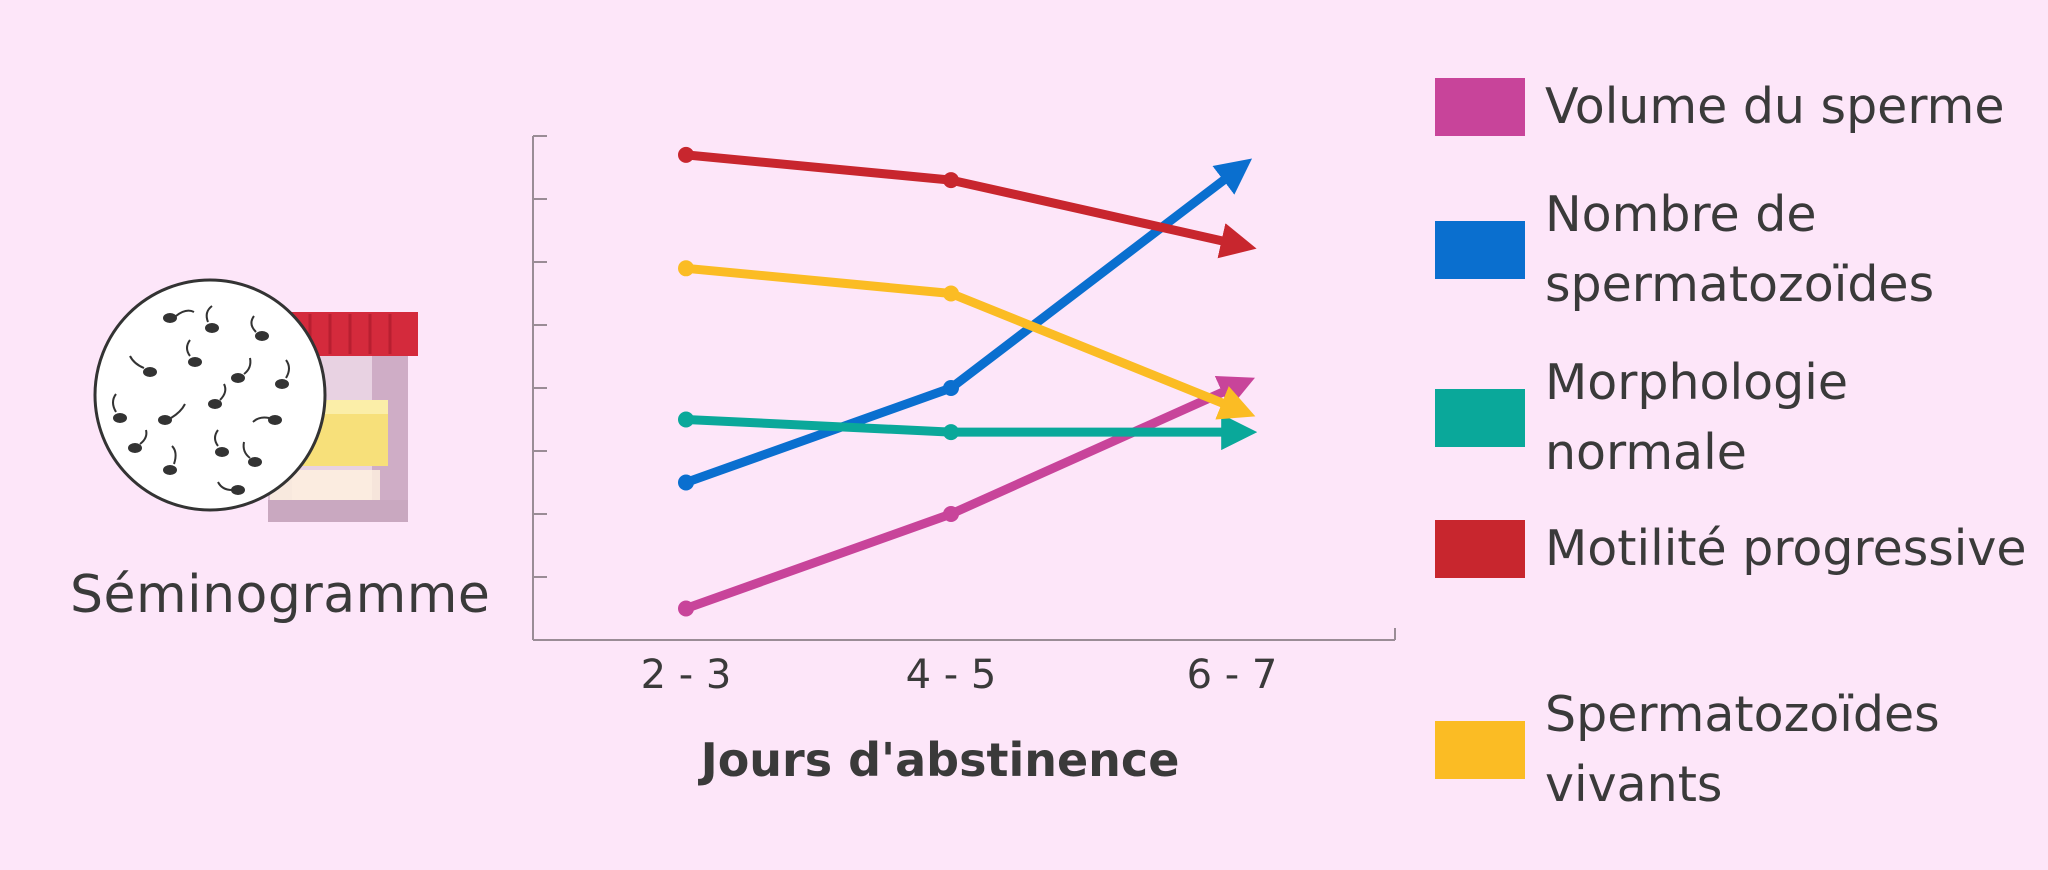 The image size is (2048, 870). I want to click on legend-label: Spermatozoïdes vivants, so click(1742, 749).